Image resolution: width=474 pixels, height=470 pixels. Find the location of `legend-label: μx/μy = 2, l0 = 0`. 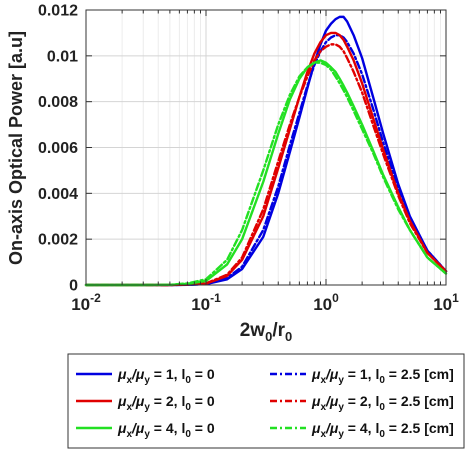

legend-label: μx/μy = 2, l0 = 0 is located at coordinates (166, 403).